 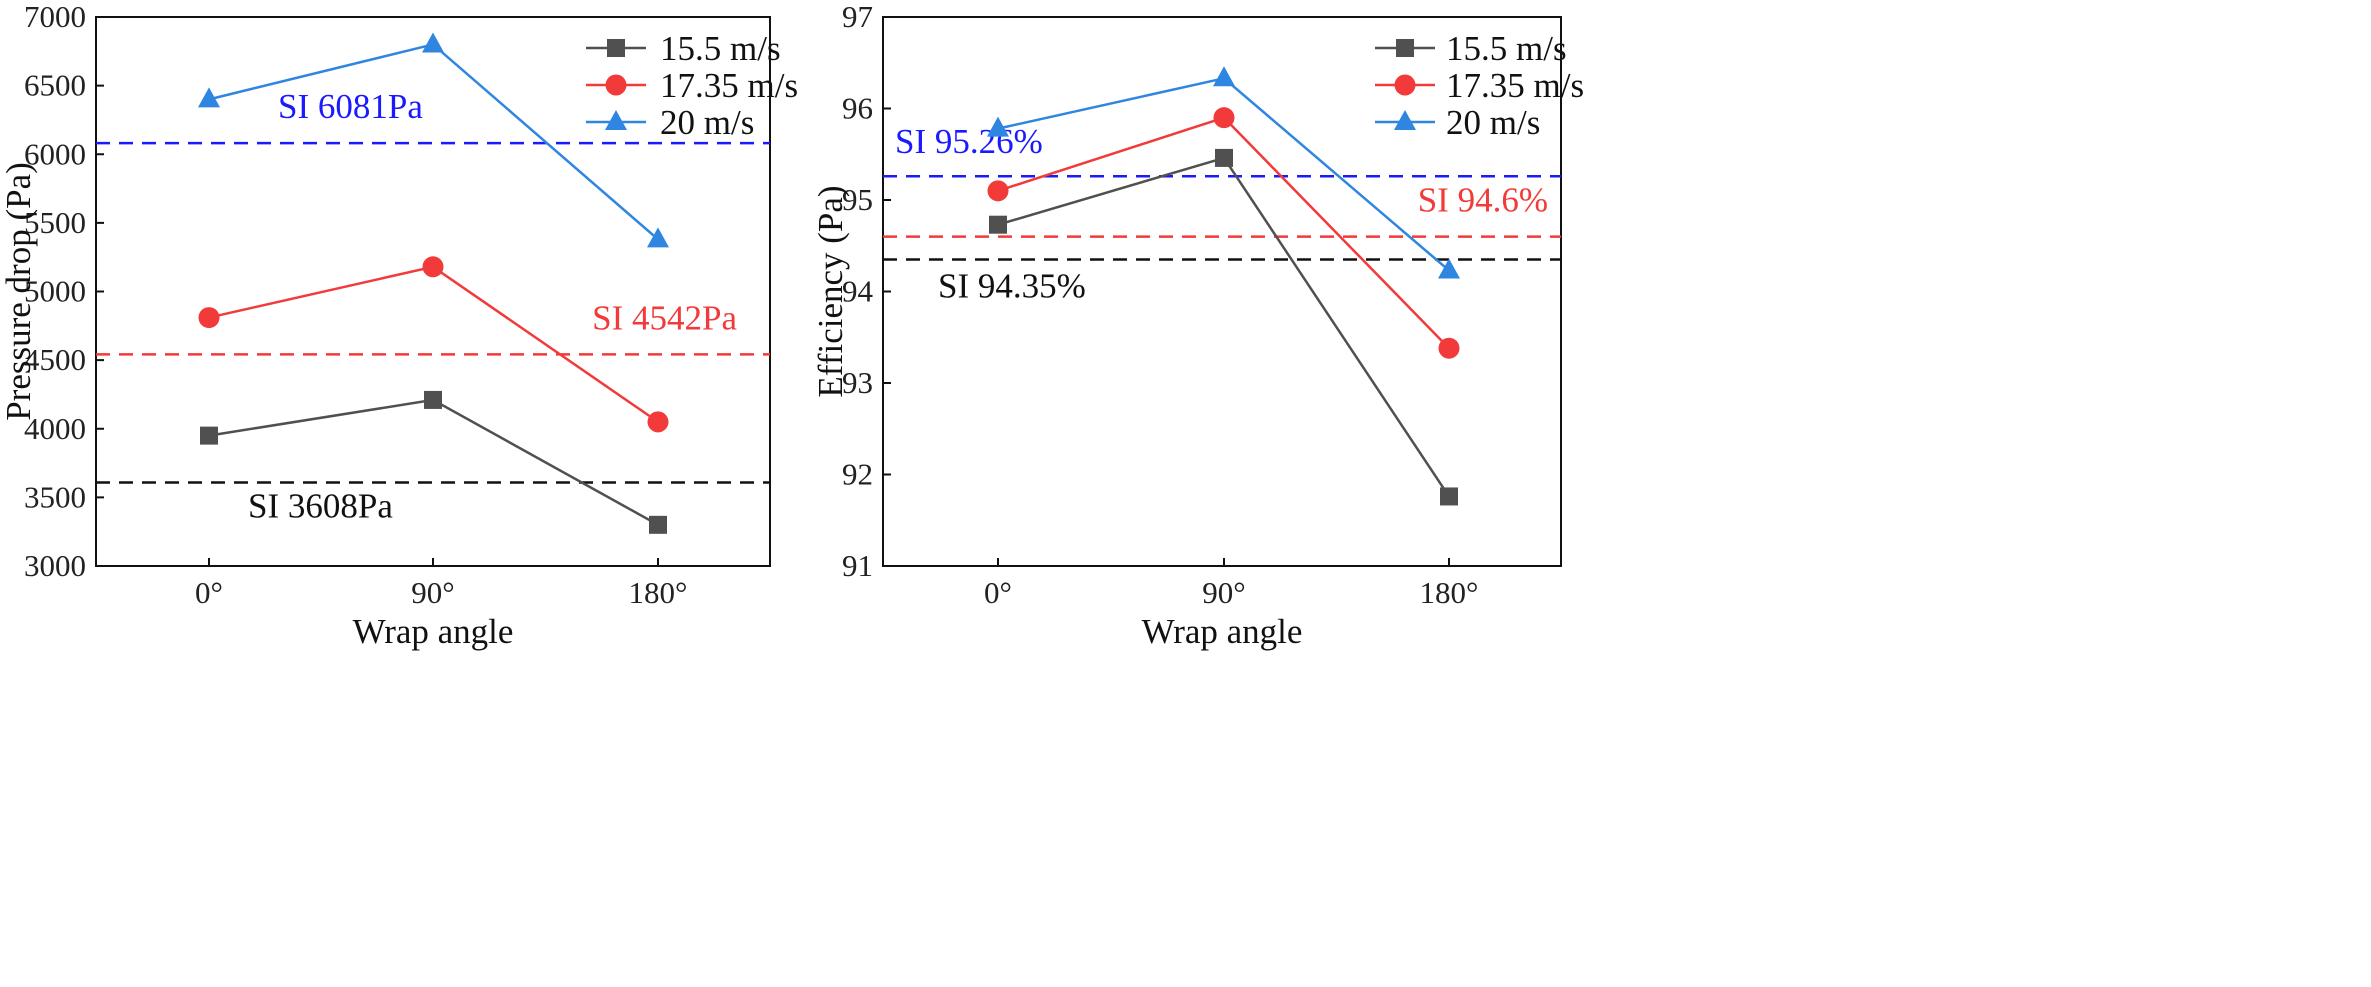 What do you see at coordinates (55, 153) in the screenshot?
I see `y-tick-label: 6000` at bounding box center [55, 153].